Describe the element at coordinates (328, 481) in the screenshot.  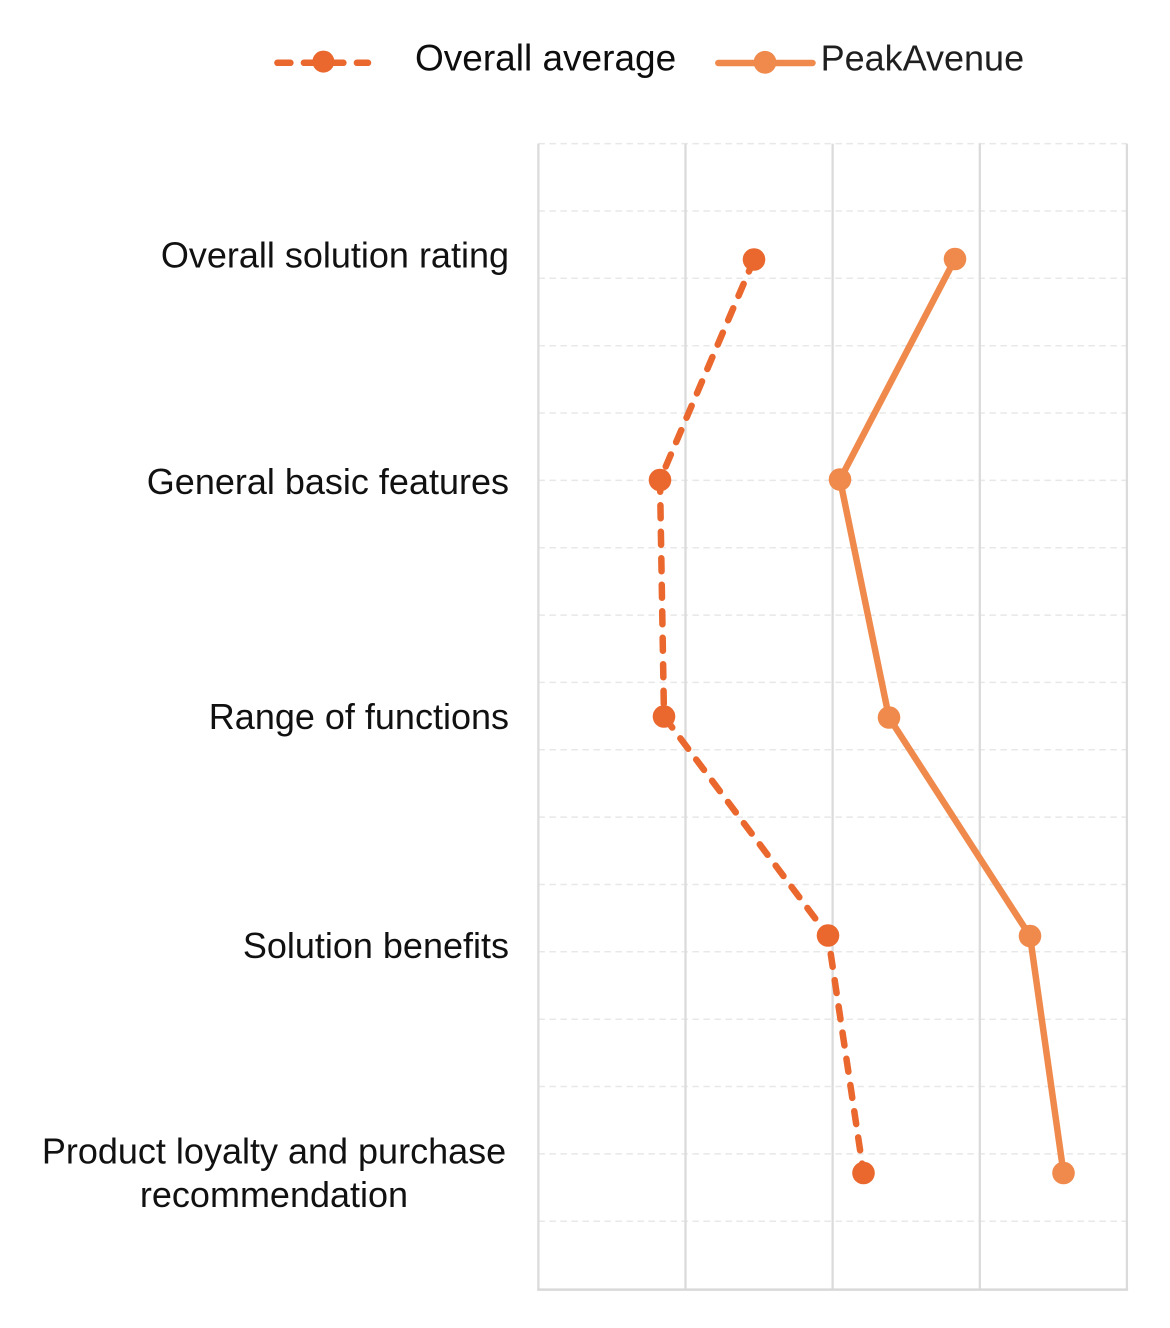
I see `svg-text: General basic features` at that location.